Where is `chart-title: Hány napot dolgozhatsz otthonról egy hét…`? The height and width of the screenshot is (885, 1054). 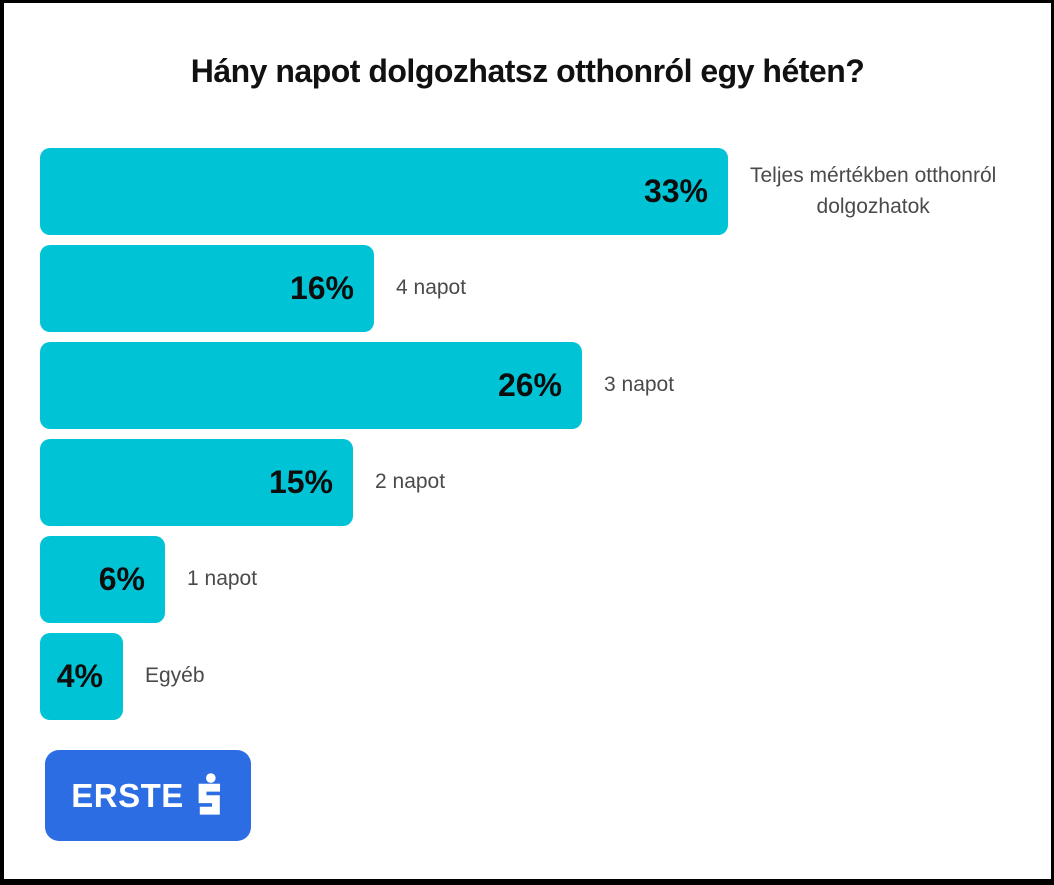 chart-title: Hány napot dolgozhatsz otthonról egy hét… is located at coordinates (527, 71).